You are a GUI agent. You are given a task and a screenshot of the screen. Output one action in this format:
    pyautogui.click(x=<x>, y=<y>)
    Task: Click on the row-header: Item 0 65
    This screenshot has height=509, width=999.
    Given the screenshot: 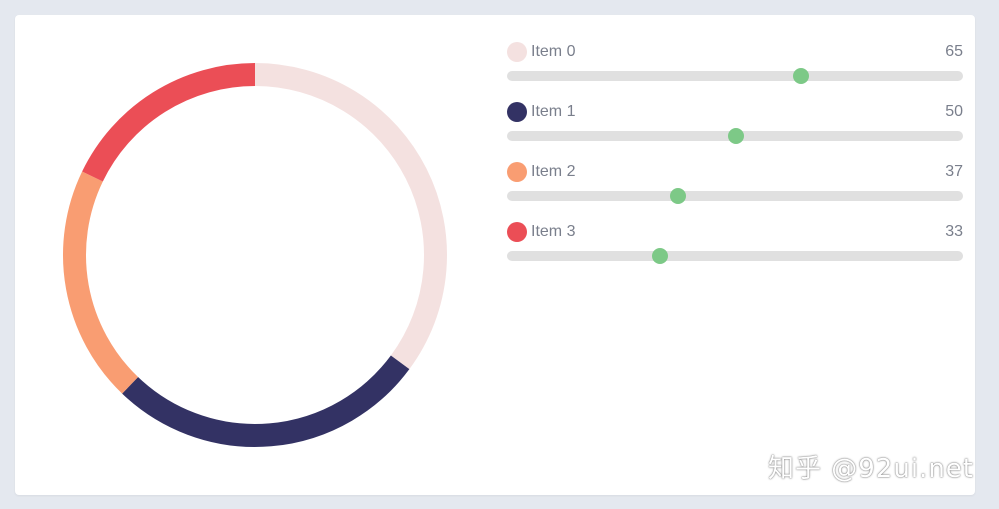 What is the action you would take?
    pyautogui.click(x=735, y=52)
    